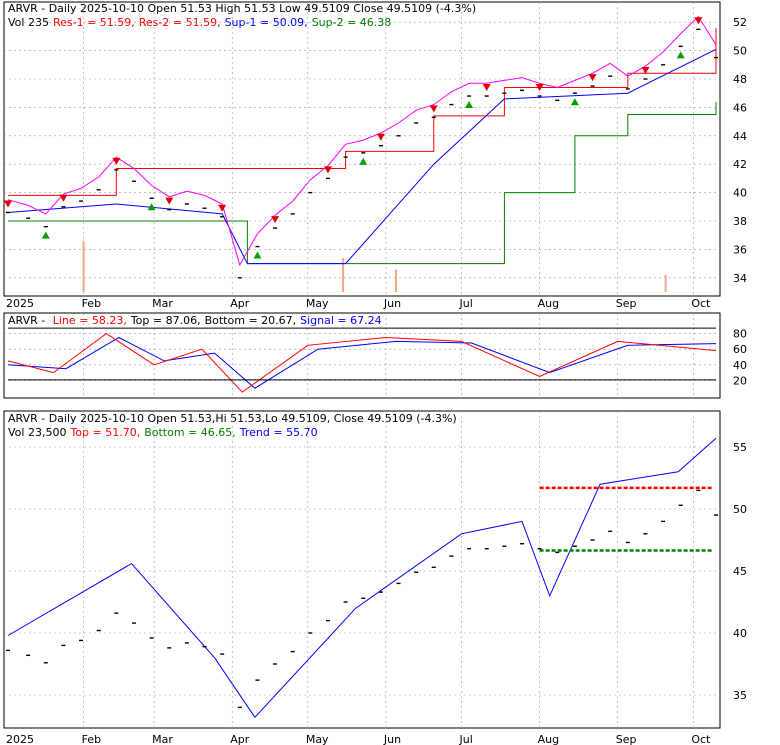 This screenshot has width=780, height=745. I want to click on y-tick-label: 44, so click(740, 136).